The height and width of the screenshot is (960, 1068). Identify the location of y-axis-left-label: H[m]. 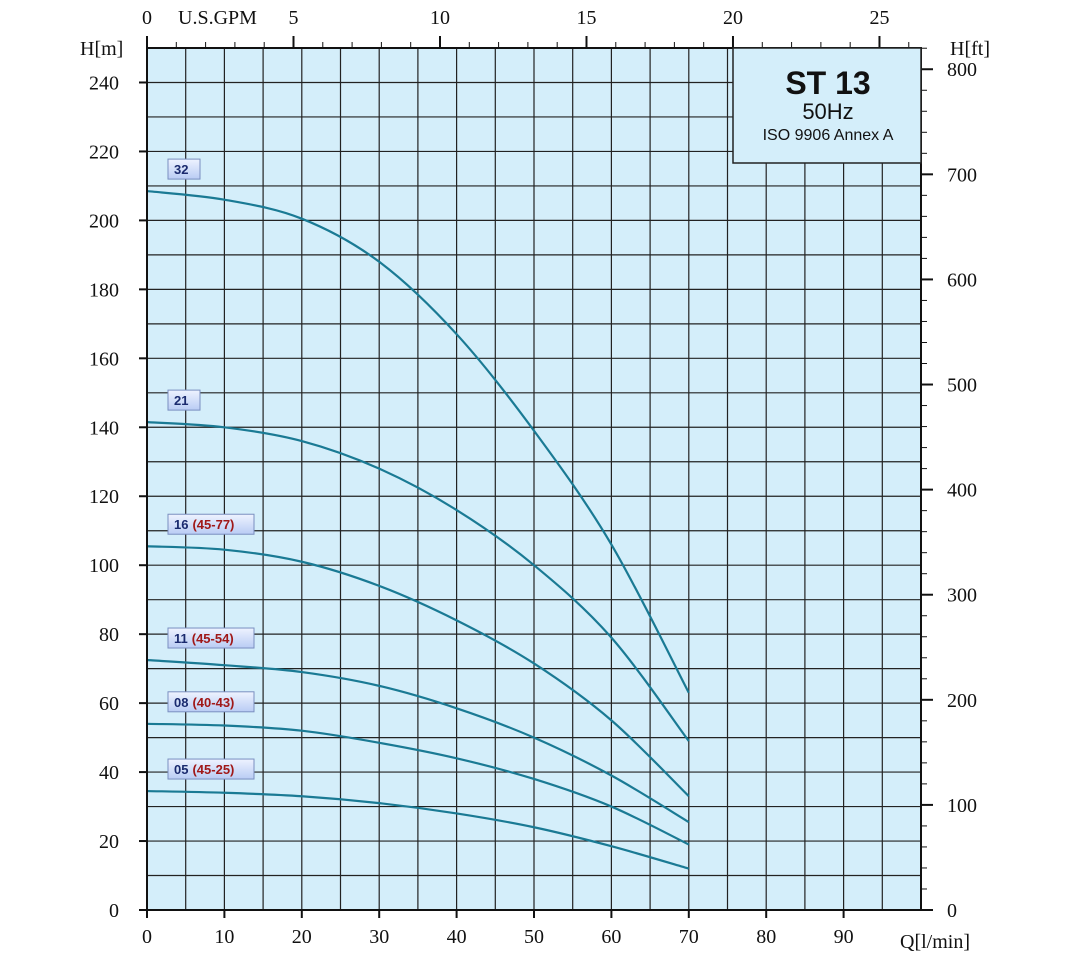
(101, 49).